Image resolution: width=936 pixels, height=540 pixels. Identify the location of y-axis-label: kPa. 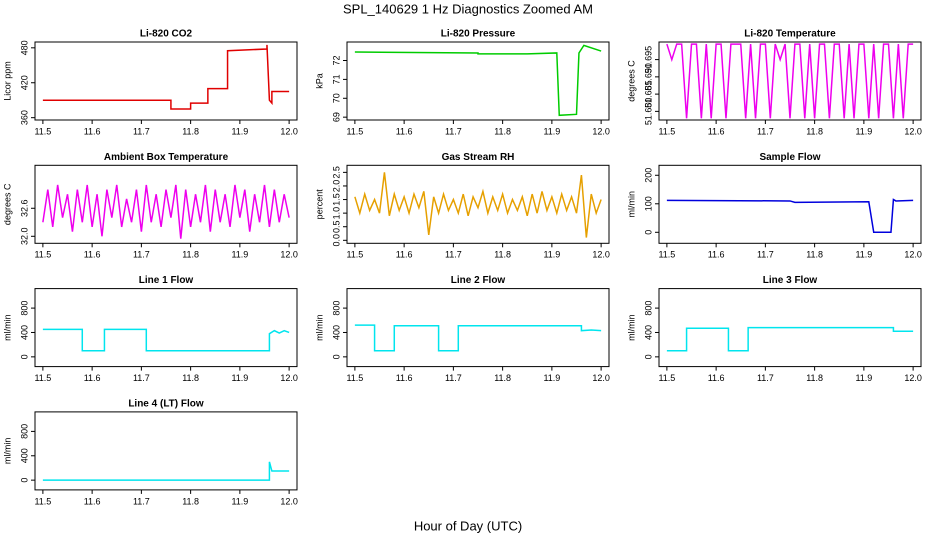
(319, 81).